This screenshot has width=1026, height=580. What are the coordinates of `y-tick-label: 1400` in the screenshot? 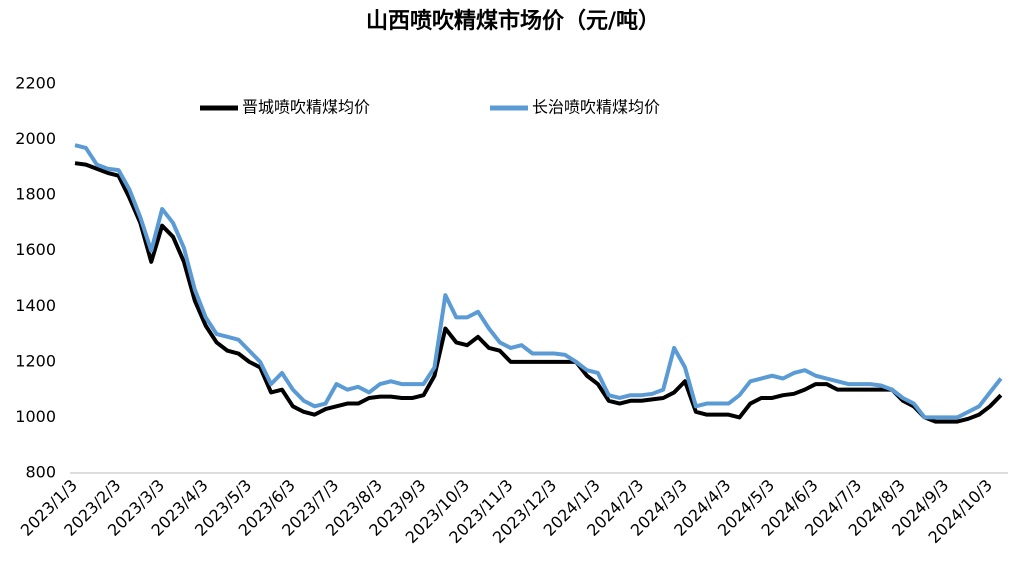 It's located at (35, 305).